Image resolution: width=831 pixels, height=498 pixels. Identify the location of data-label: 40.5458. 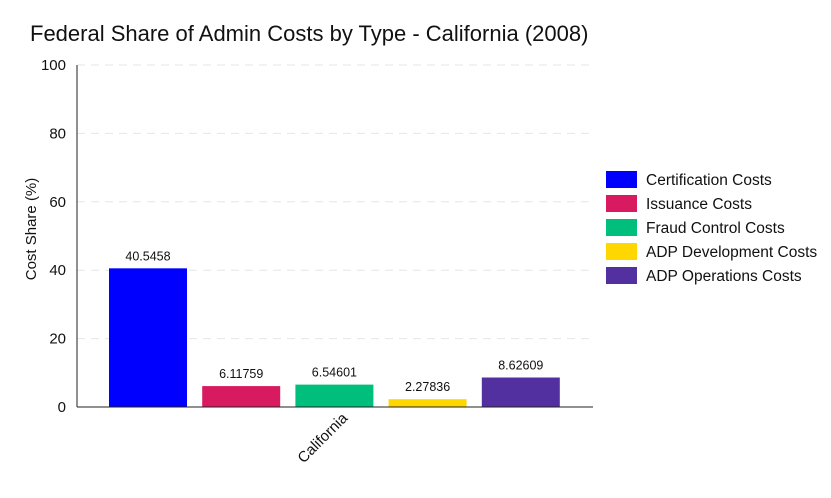
(147, 256).